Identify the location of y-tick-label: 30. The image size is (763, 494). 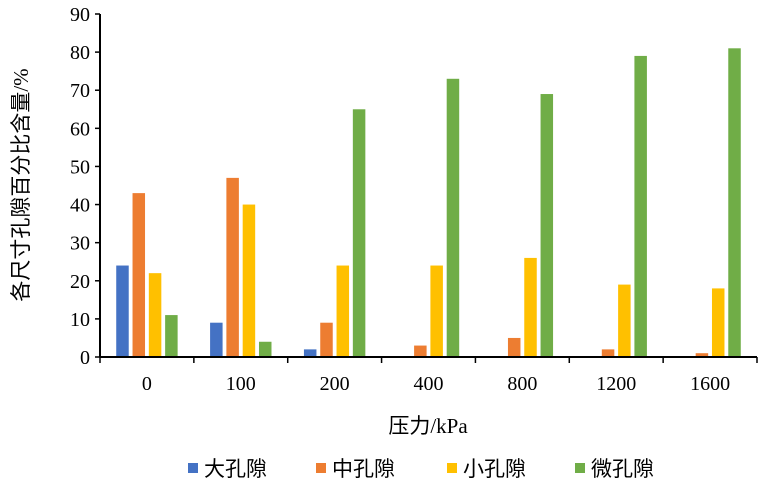
(80, 244).